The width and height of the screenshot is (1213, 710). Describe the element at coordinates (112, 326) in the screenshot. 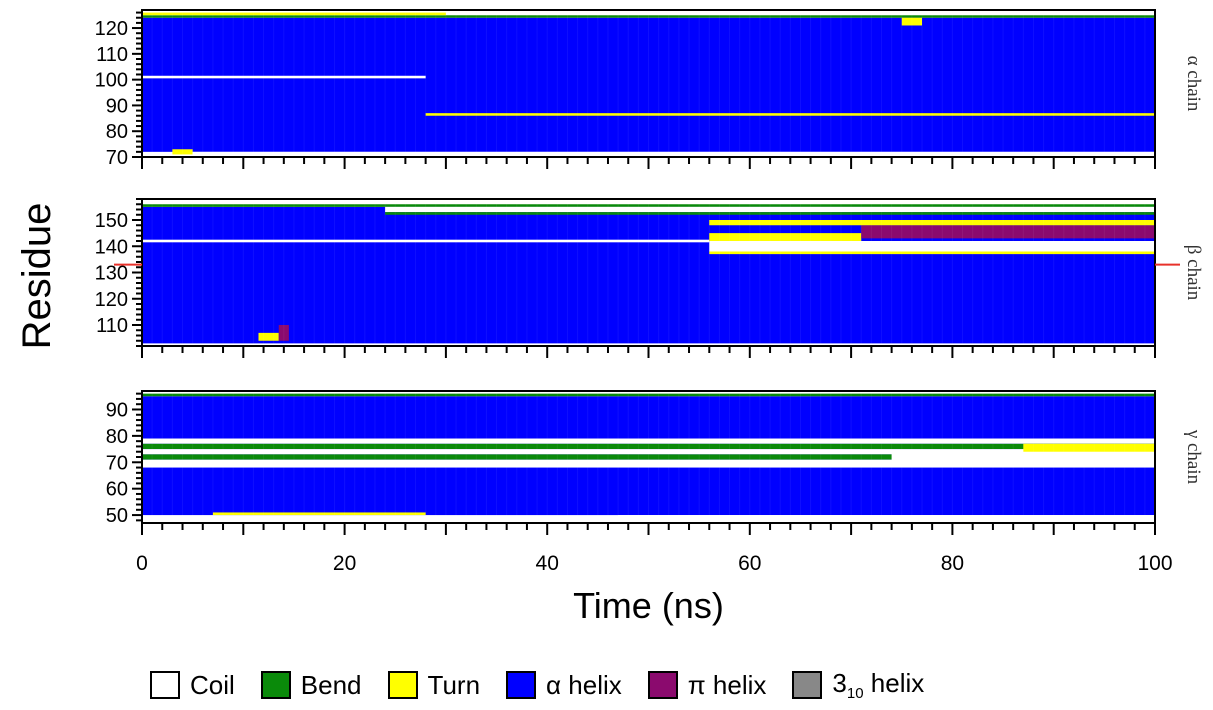

I see `panel-1-y-tick-label: 110` at that location.